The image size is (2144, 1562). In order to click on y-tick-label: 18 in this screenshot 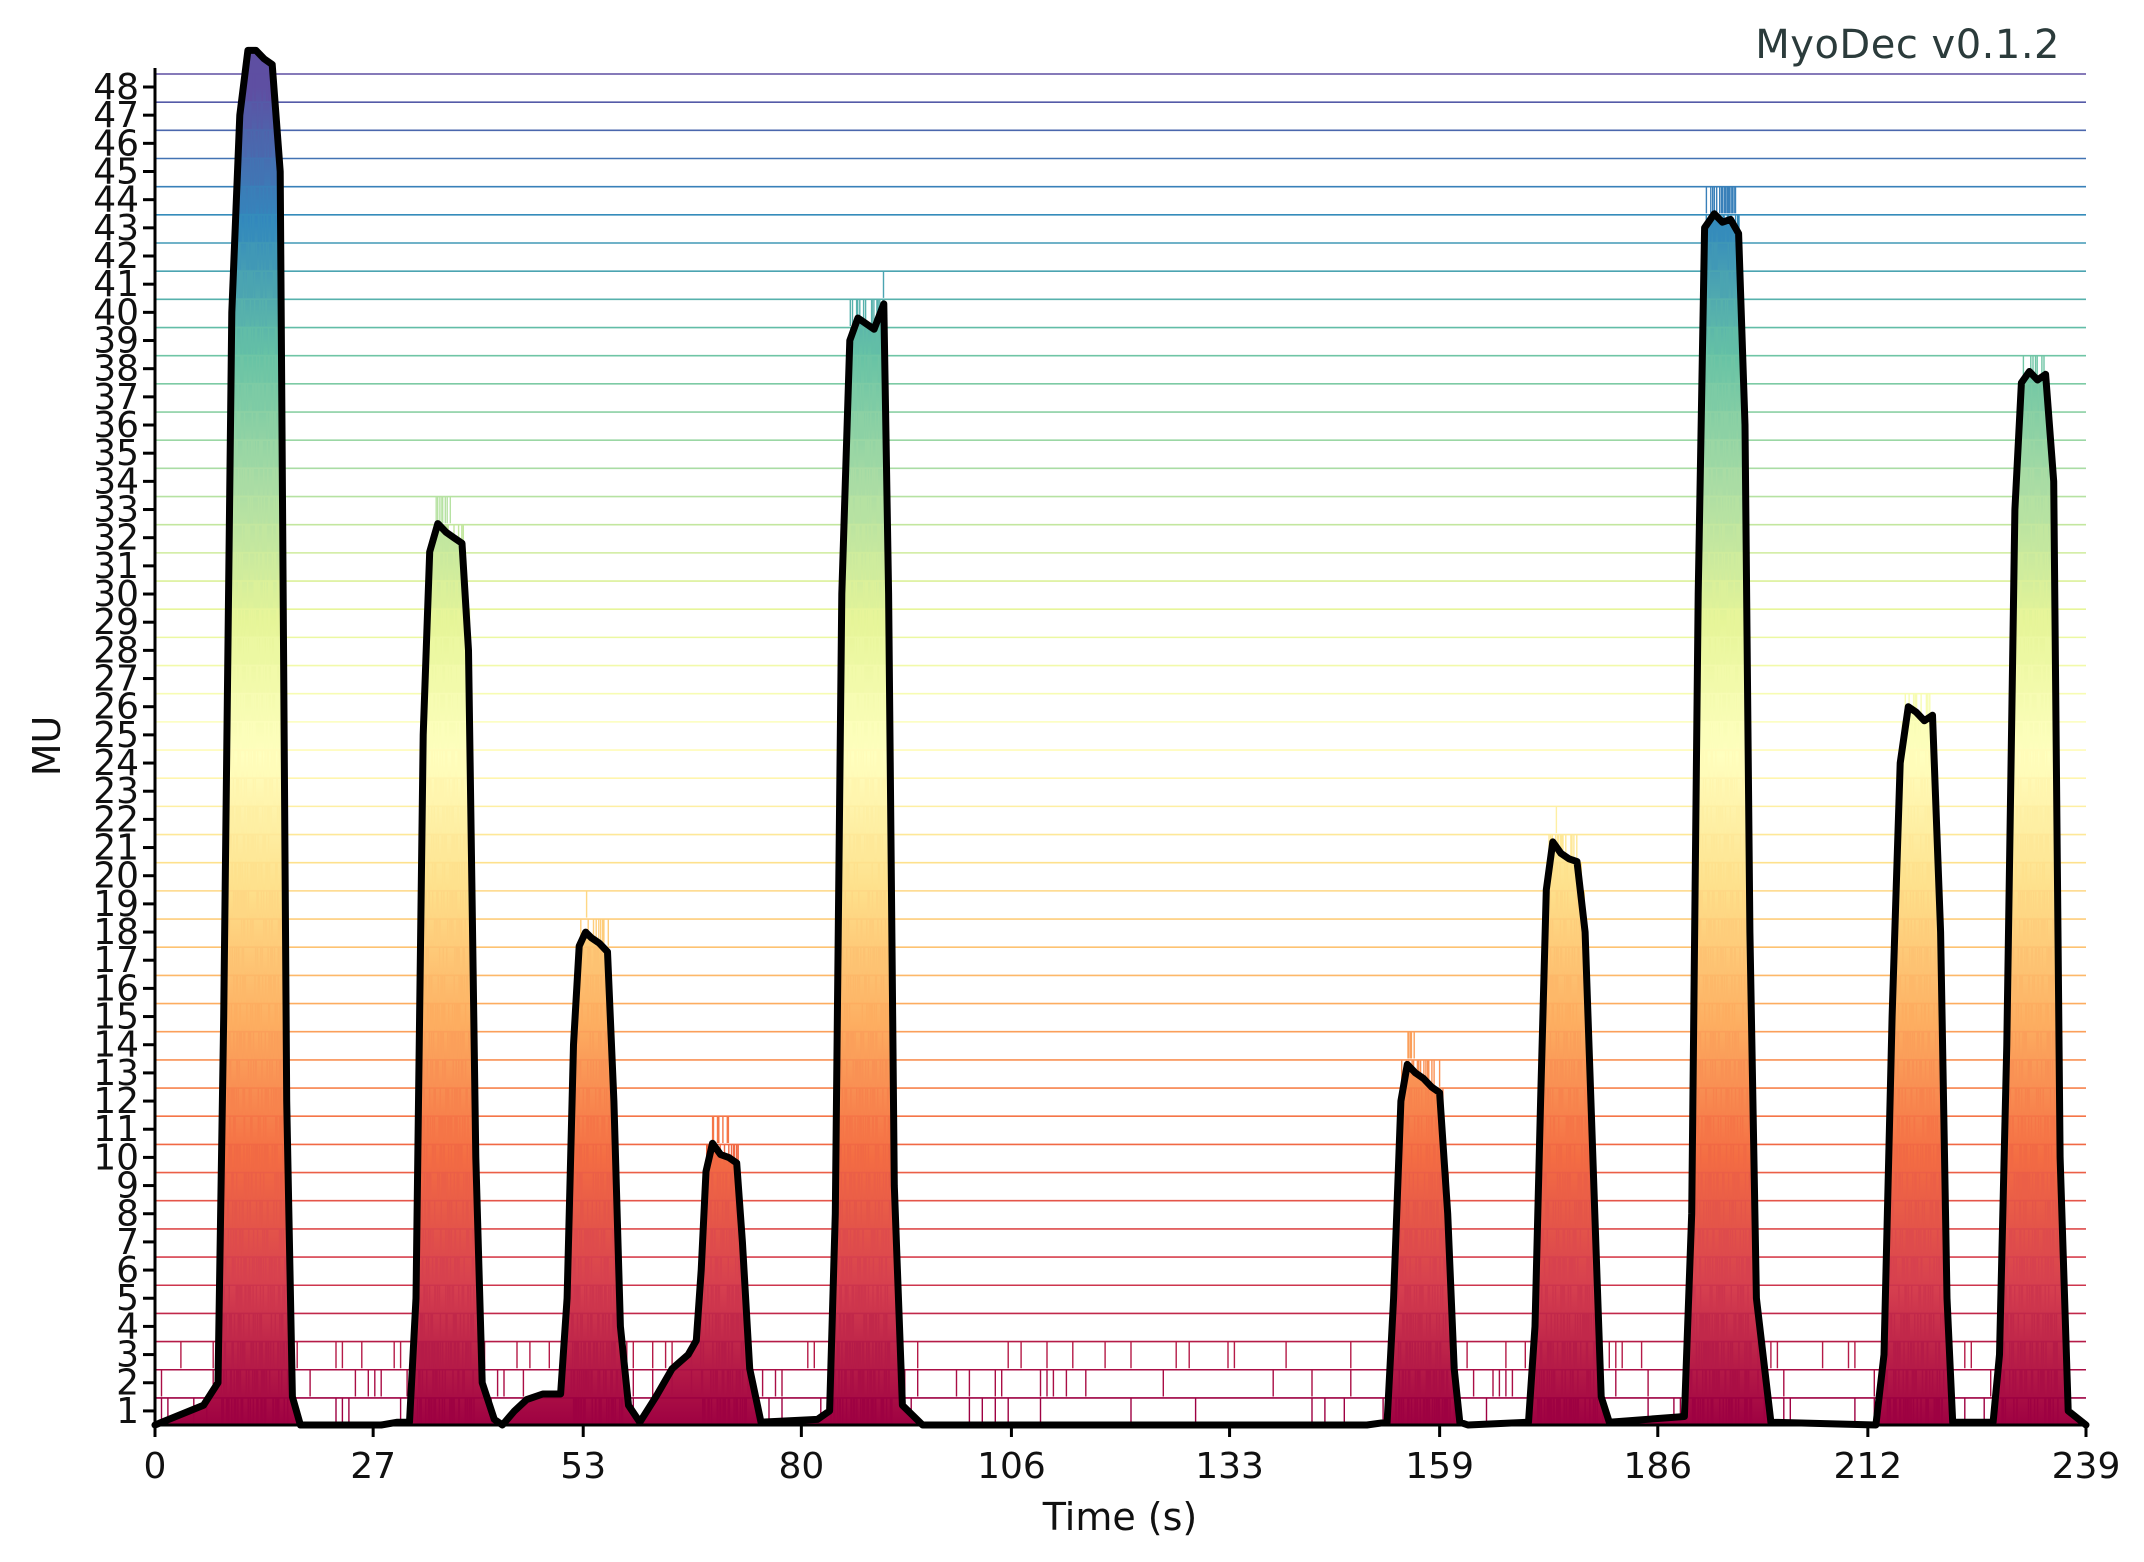, I will do `click(116, 932)`.